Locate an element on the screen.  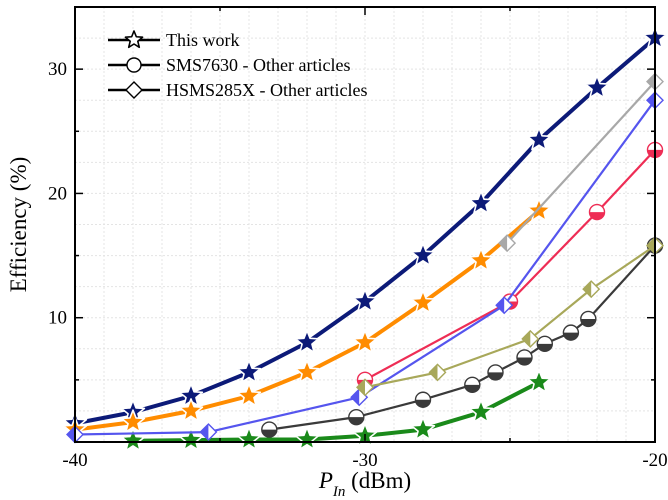
legend-label: HSMS285X - Other articles is located at coordinates (266, 90).